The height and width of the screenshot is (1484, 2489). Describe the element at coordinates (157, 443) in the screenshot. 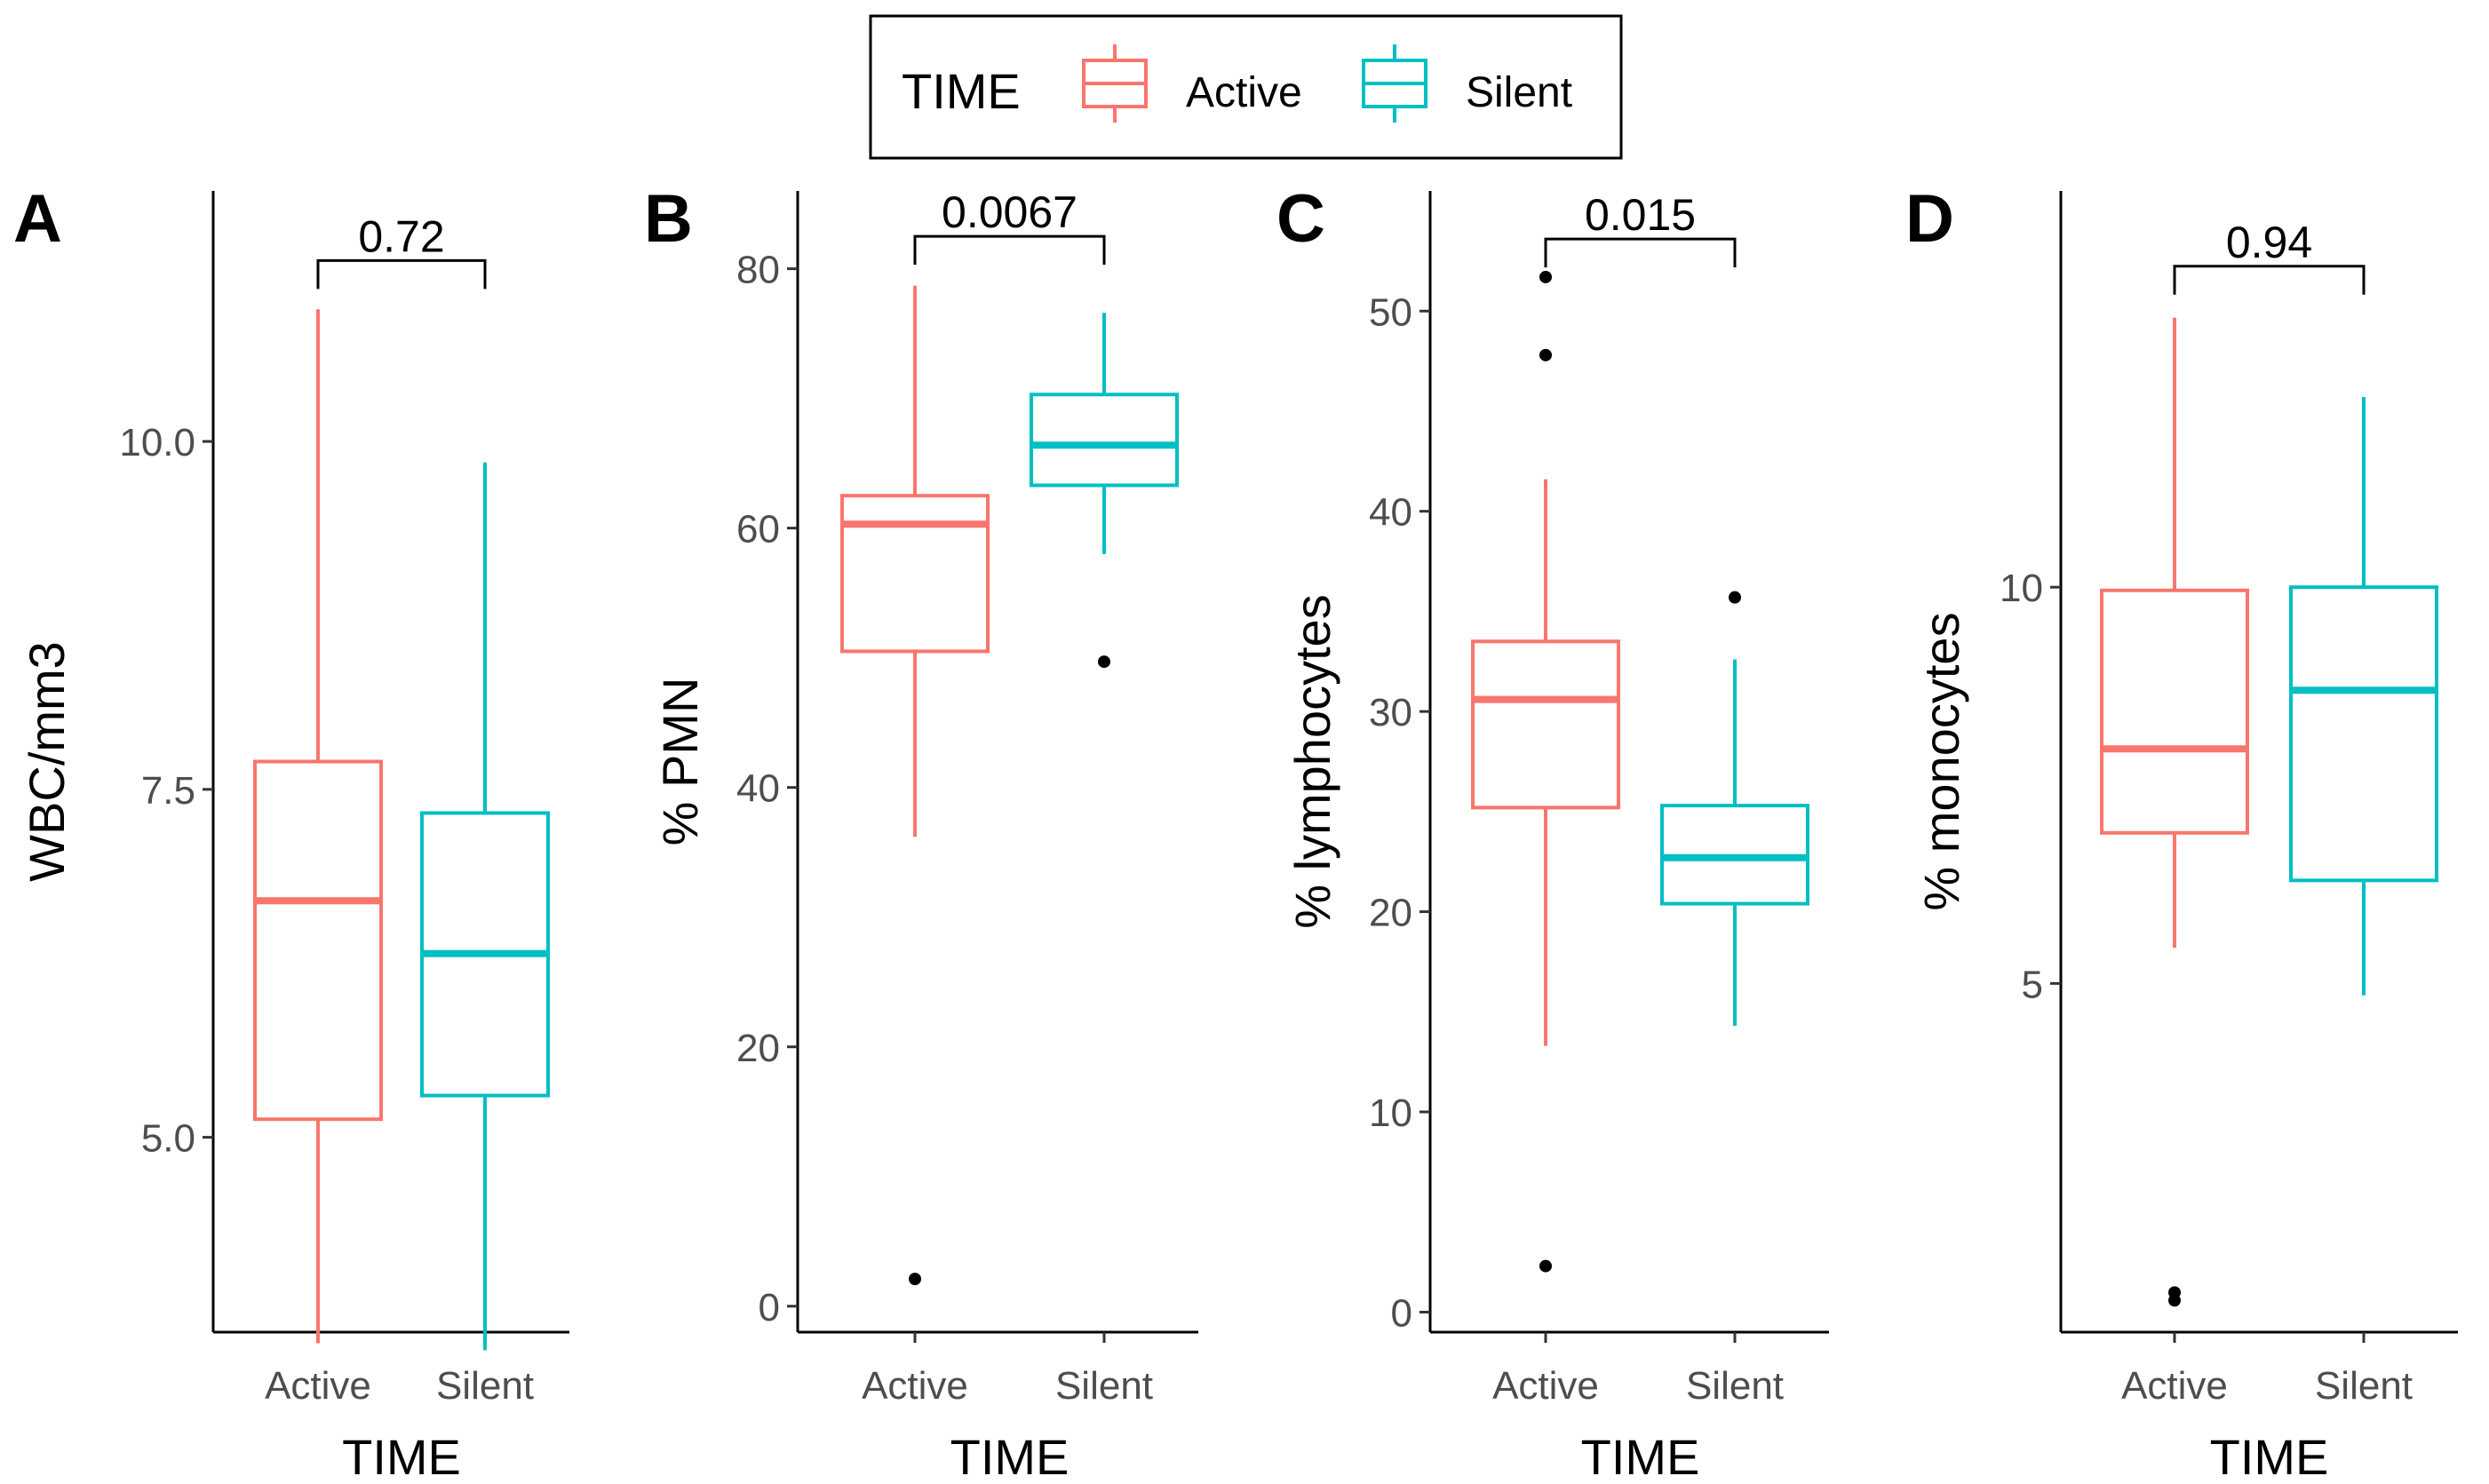

I see `y-tick-label: 10.0` at that location.